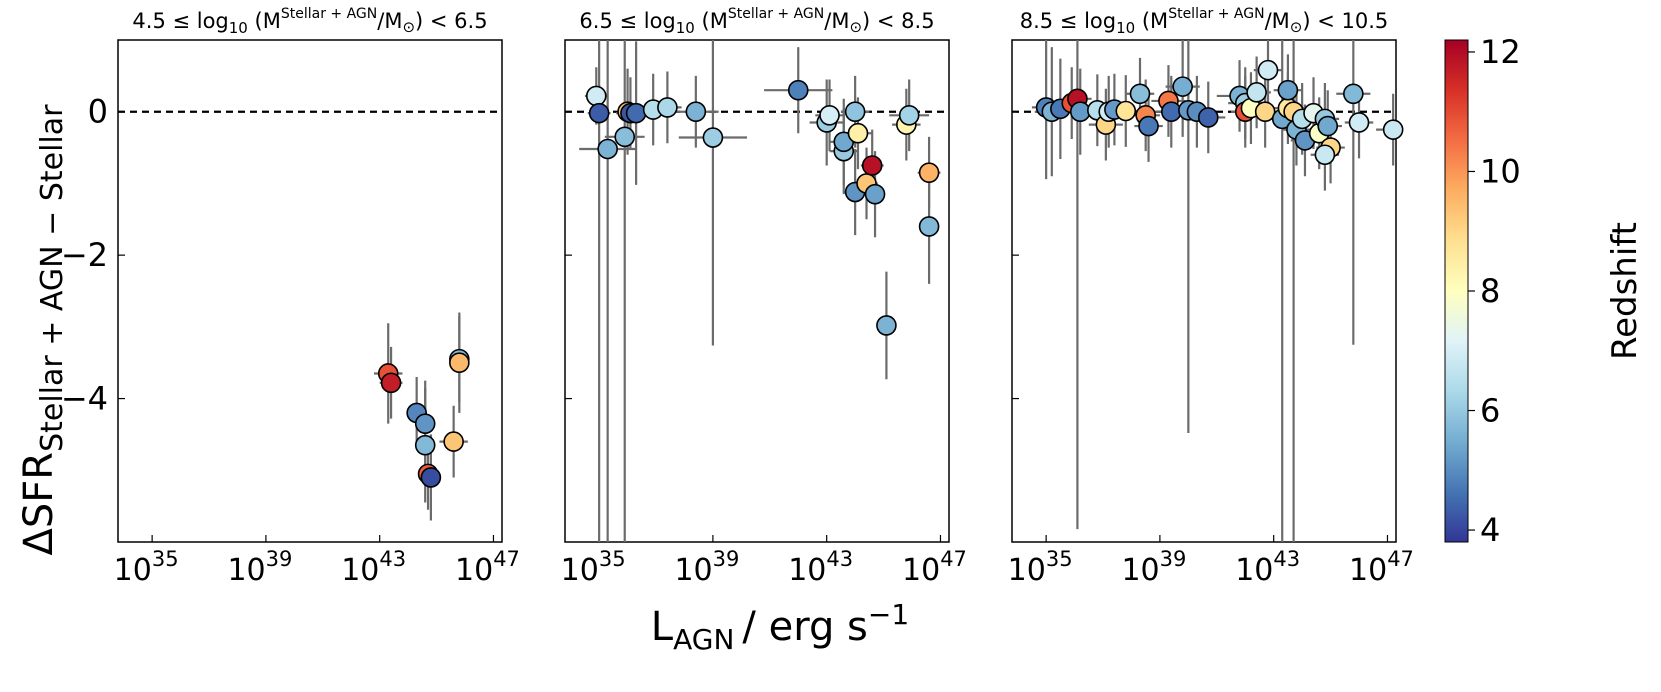 The height and width of the screenshot is (692, 1661). I want to click on x-axis-label-main: L, so click(662, 627).